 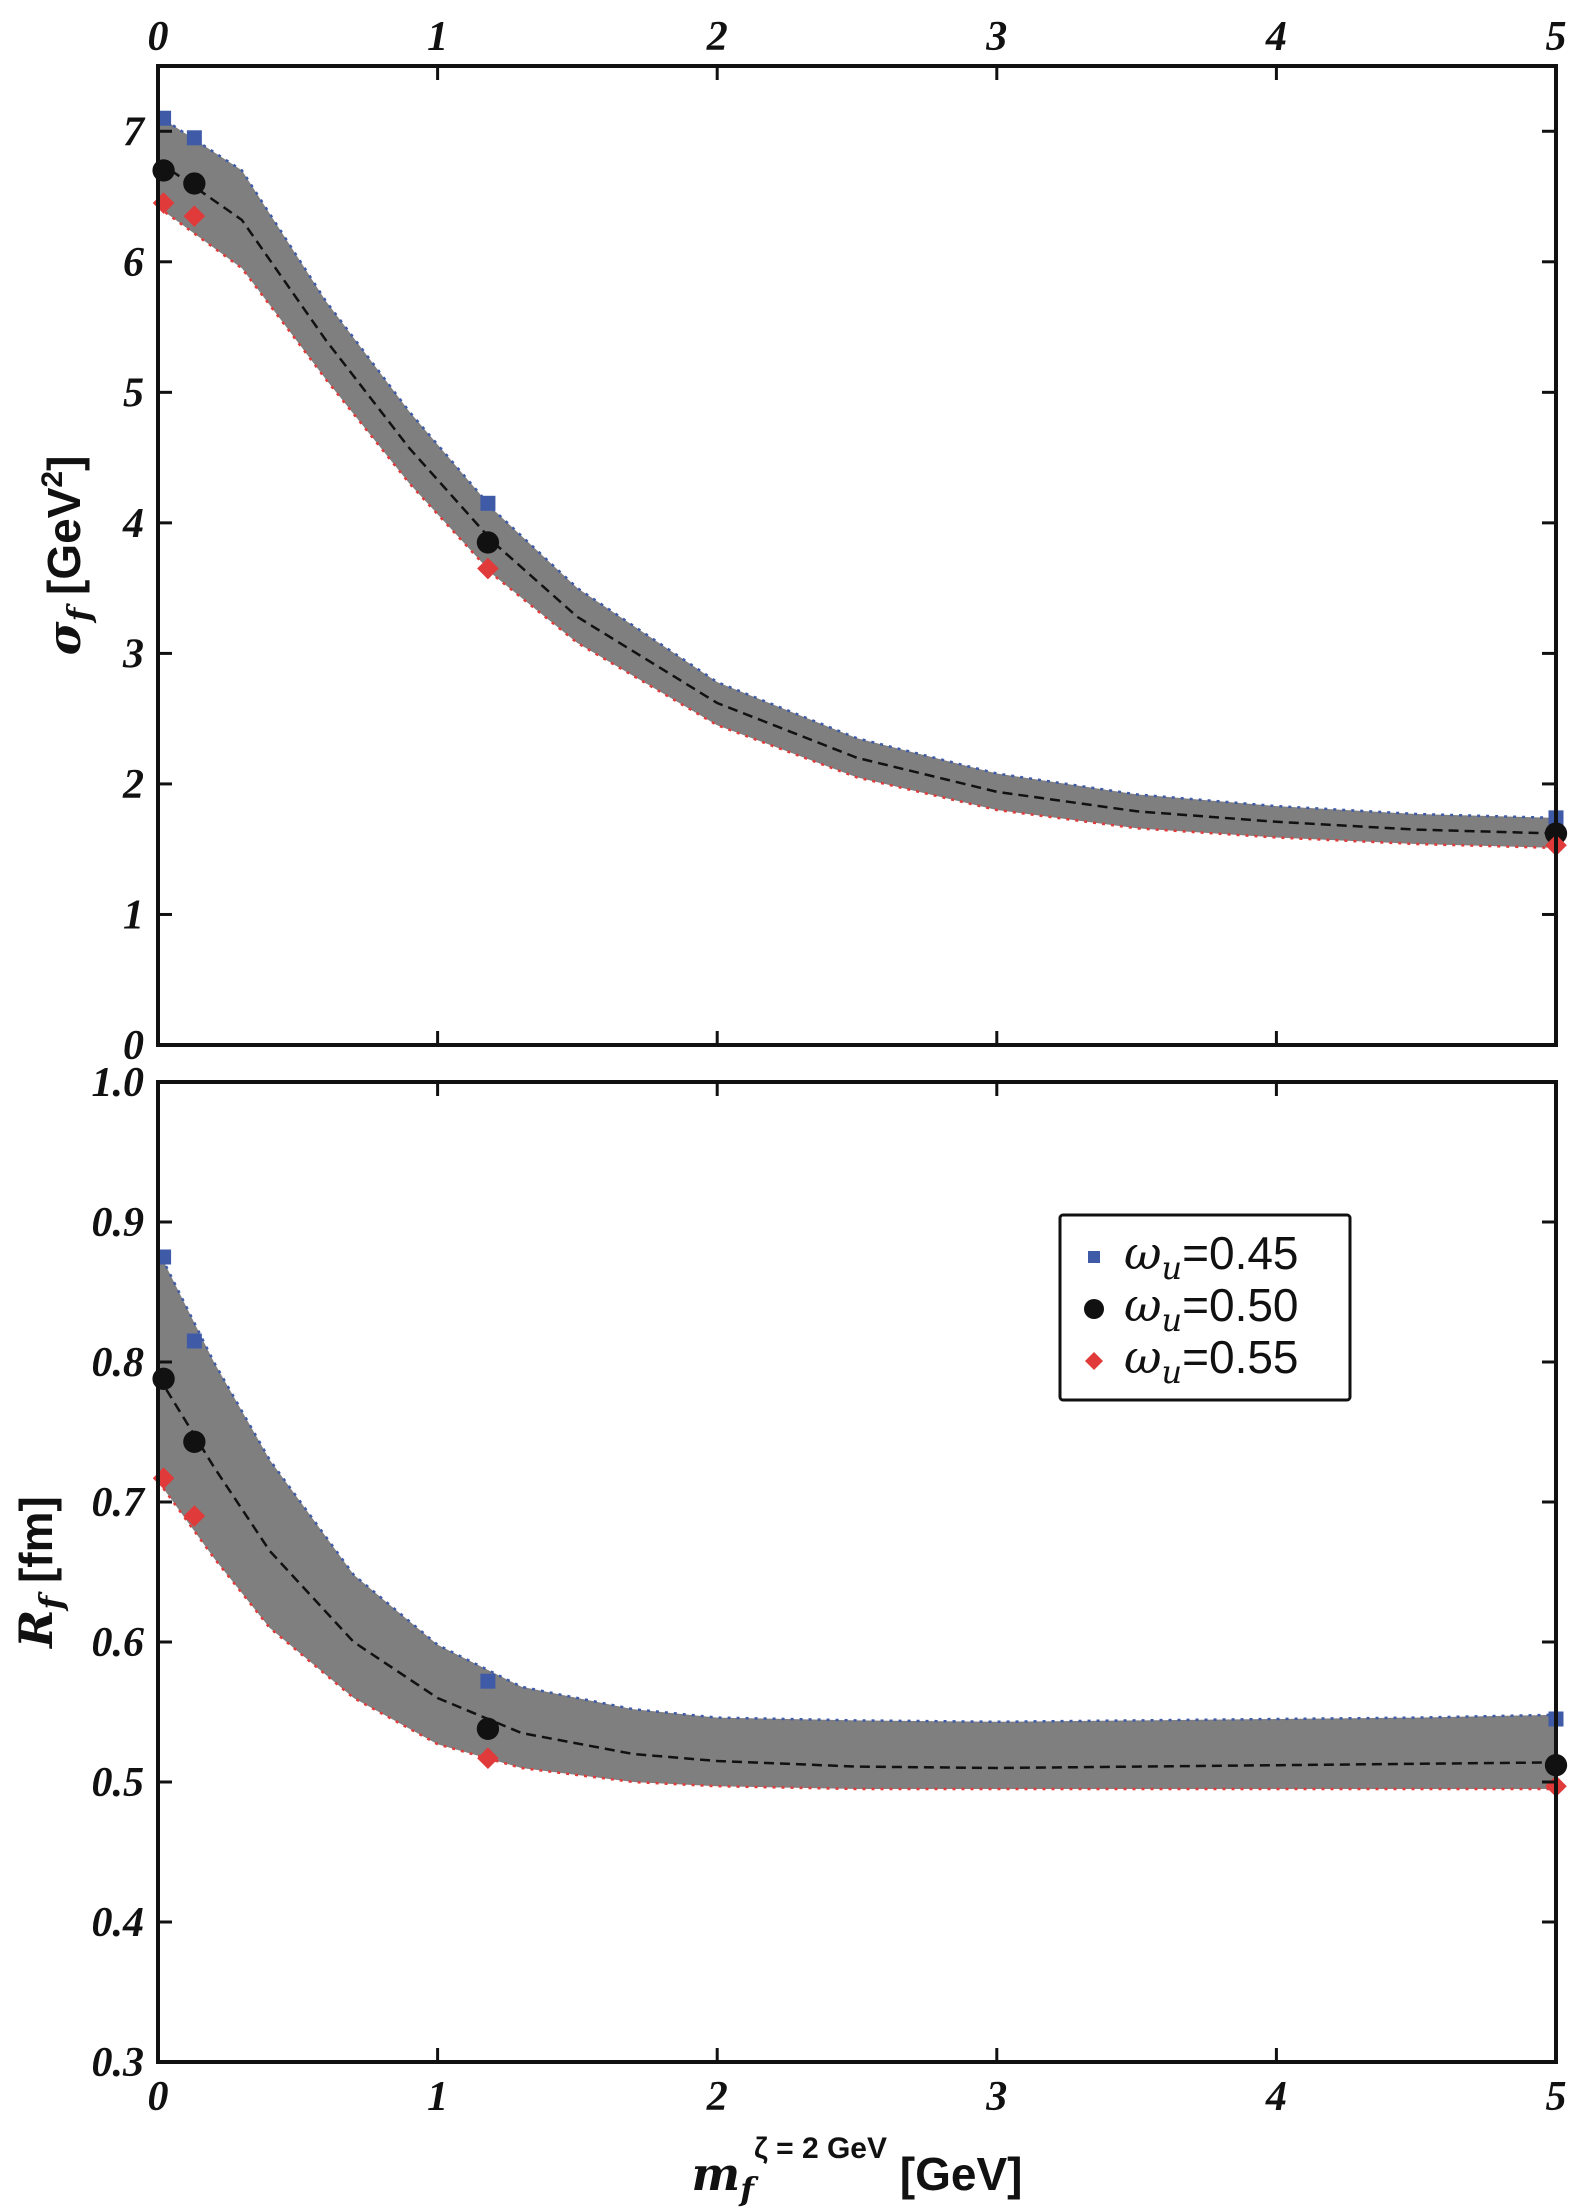 I want to click on radius-ytick-label: 1.0, so click(x=118, y=1083).